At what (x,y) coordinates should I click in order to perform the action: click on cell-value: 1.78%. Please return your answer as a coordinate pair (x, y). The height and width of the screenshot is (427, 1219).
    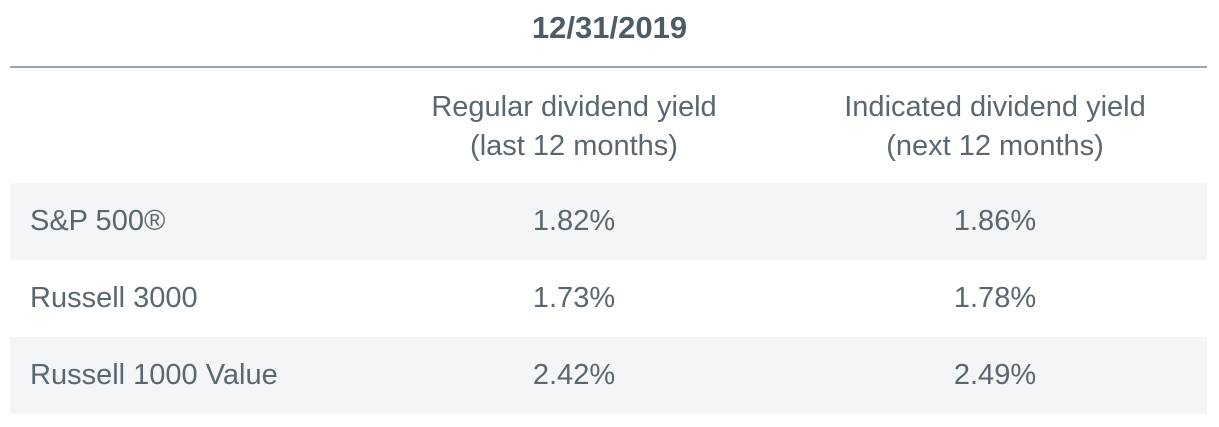
    Looking at the image, I should click on (995, 298).